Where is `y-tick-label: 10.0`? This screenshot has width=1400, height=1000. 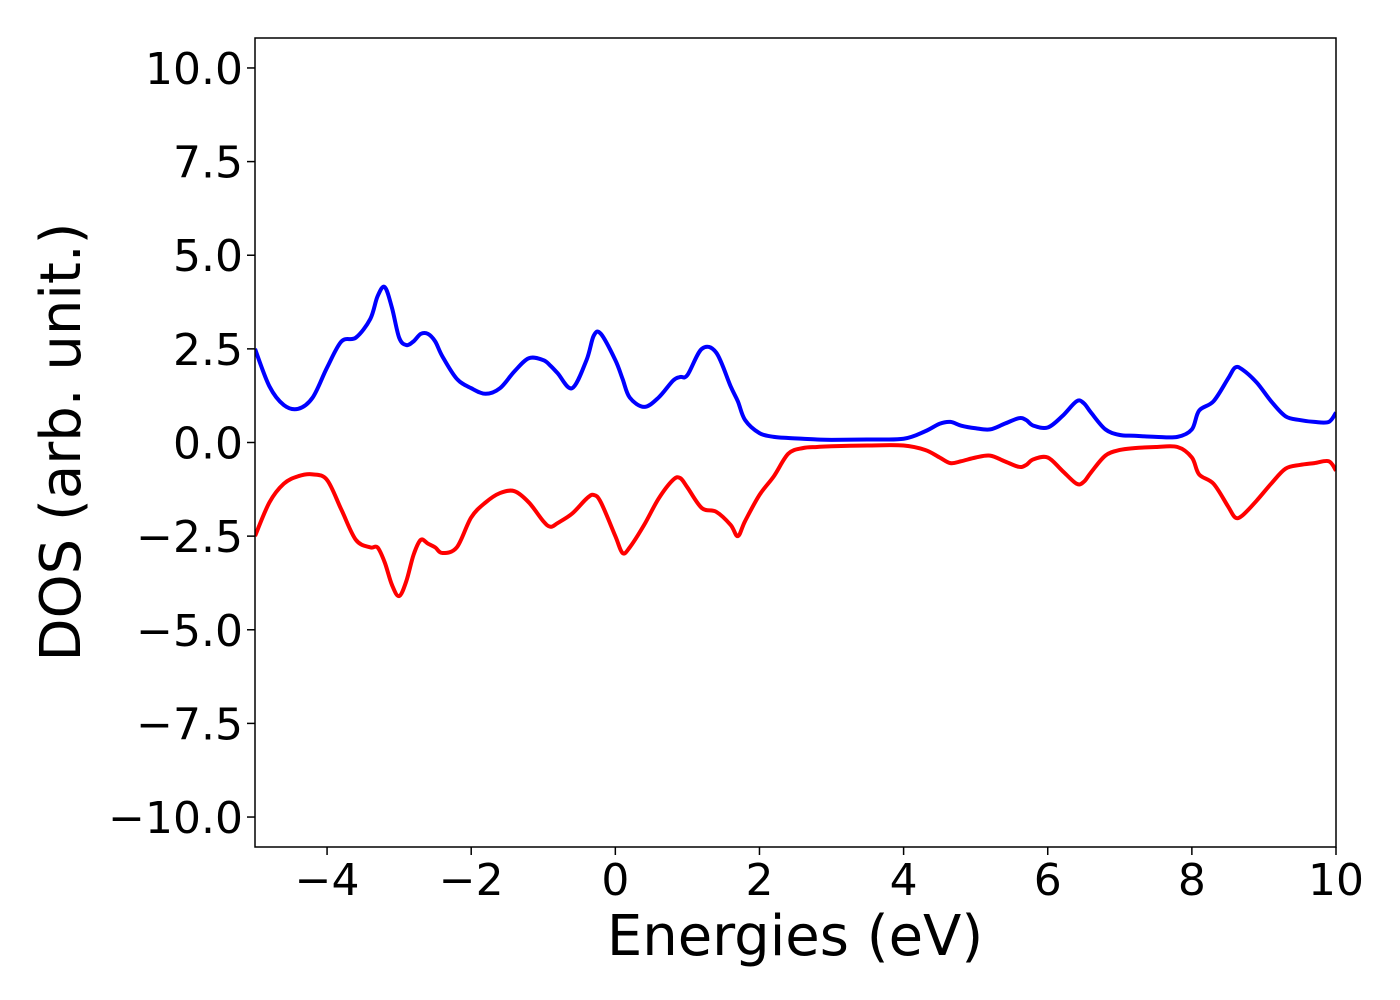
y-tick-label: 10.0 is located at coordinates (194, 69).